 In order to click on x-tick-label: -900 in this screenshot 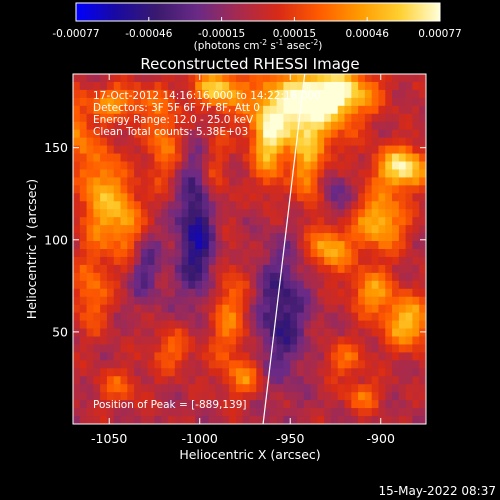, I will do `click(381, 438)`.